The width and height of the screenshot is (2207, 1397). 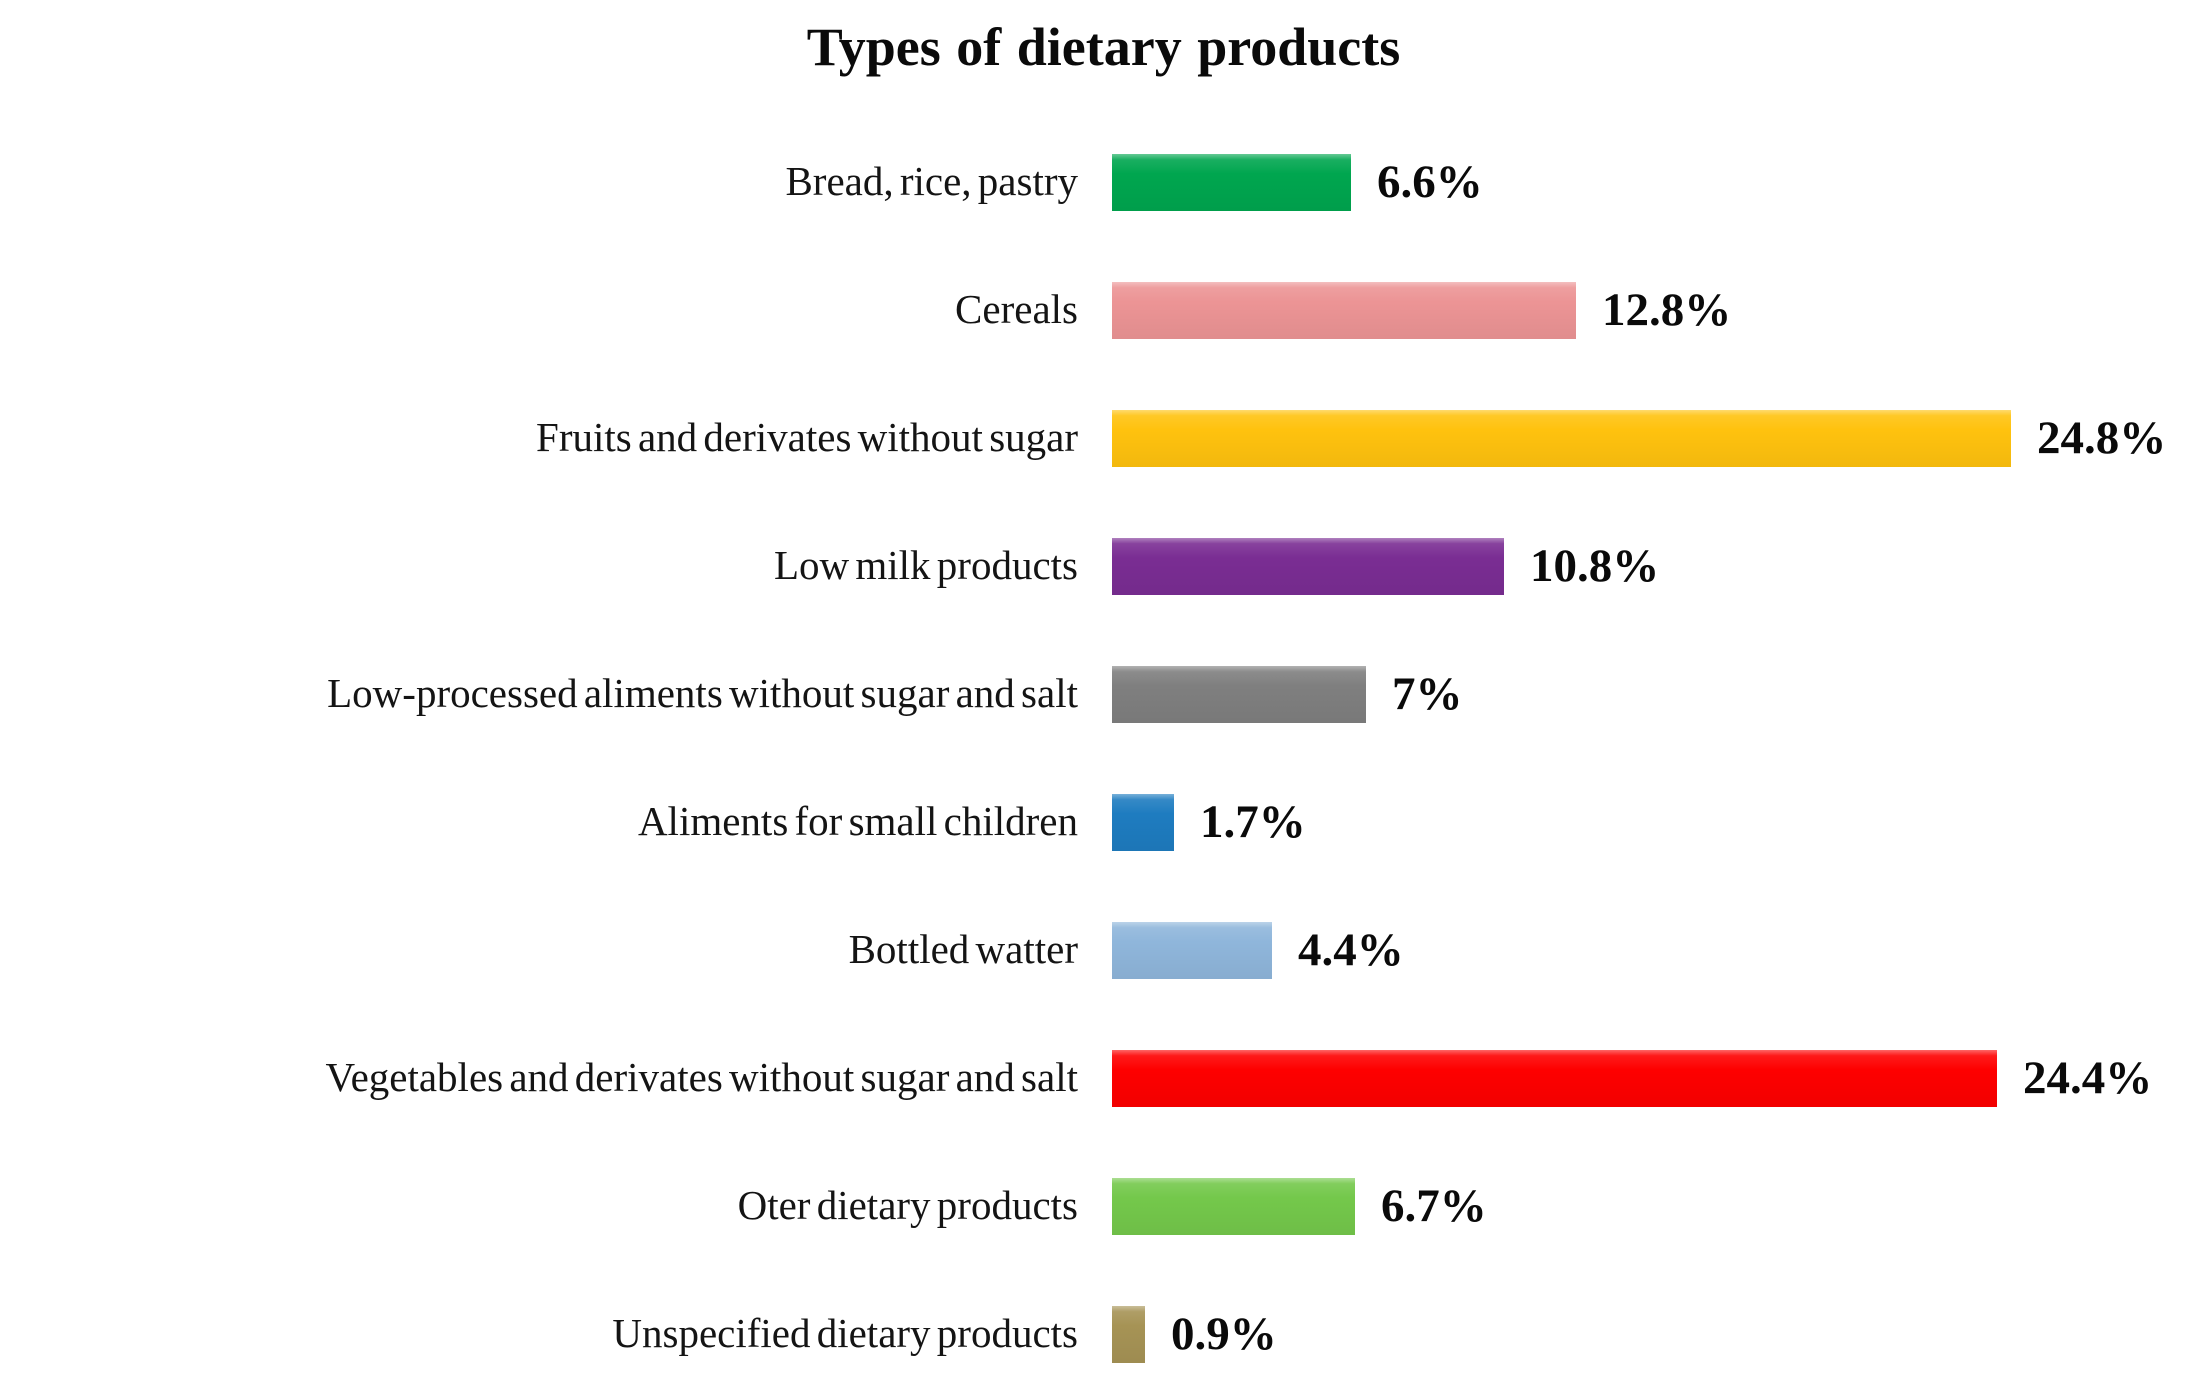 I want to click on value-label: 12.8%, so click(x=1667, y=310).